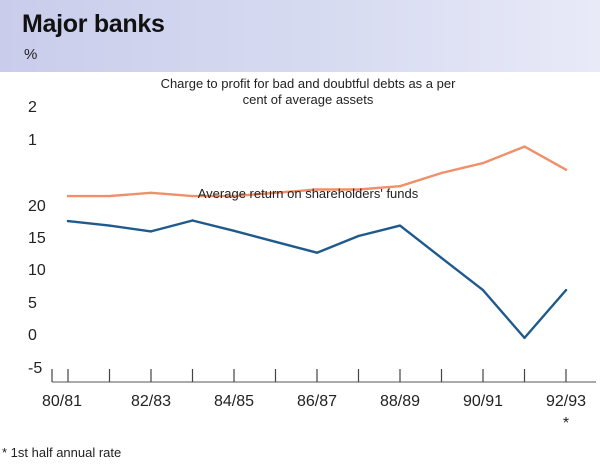 Image resolution: width=600 pixels, height=464 pixels. I want to click on x-tick-label: 86/87, so click(317, 401).